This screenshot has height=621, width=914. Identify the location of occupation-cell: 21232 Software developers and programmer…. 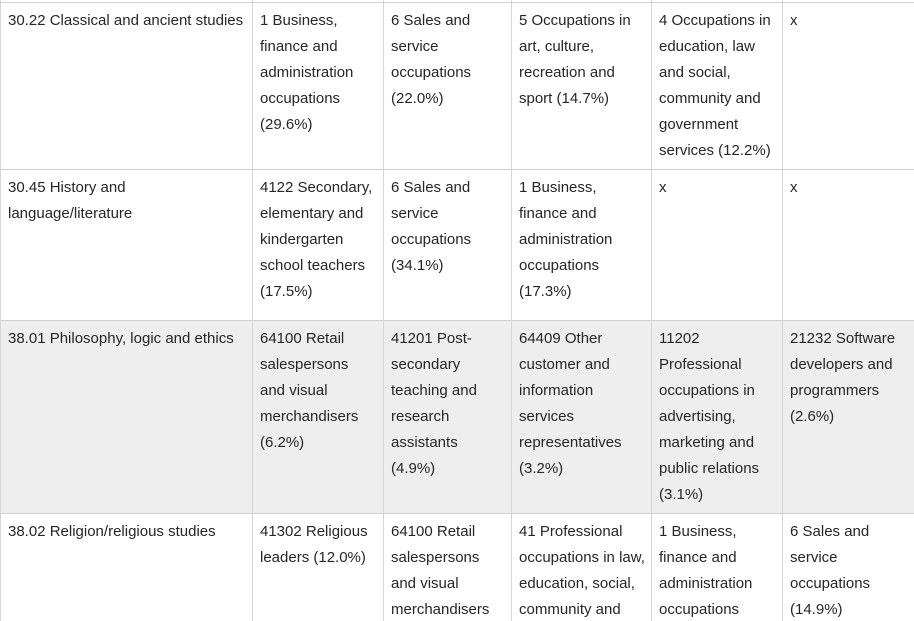
(848, 417).